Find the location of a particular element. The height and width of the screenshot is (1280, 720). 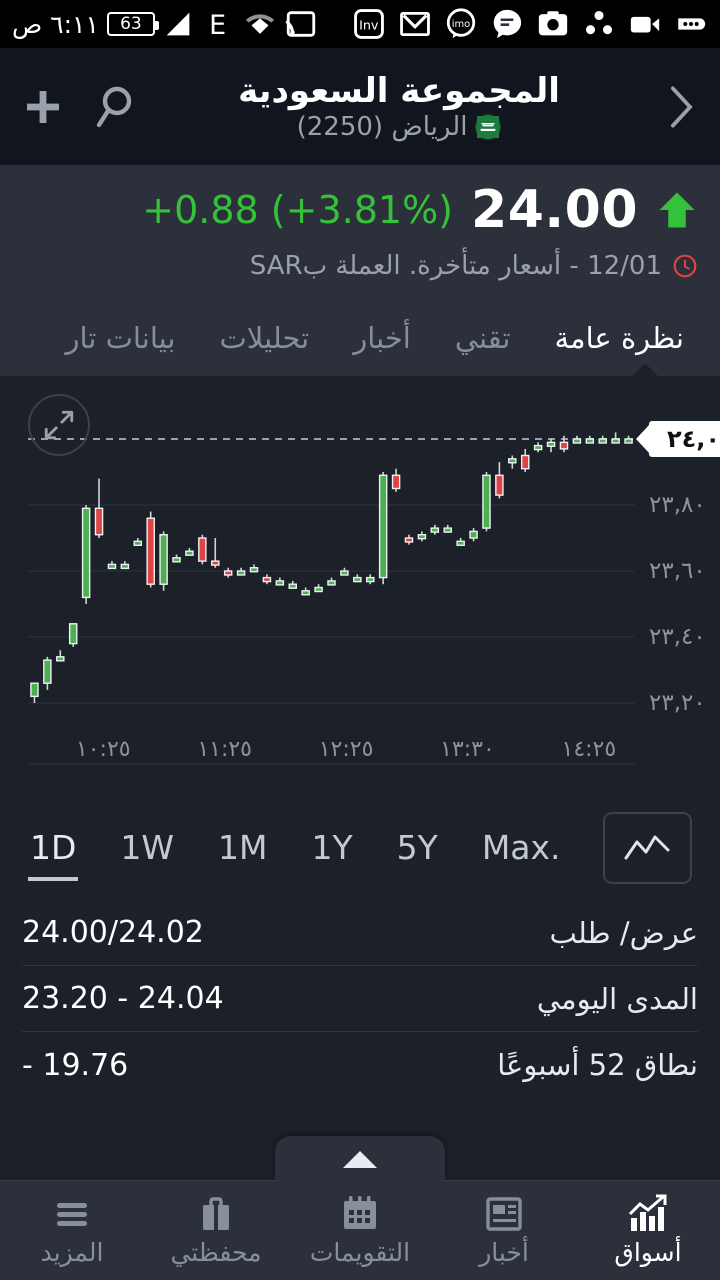

calendar-icon is located at coordinates (360, 1214).